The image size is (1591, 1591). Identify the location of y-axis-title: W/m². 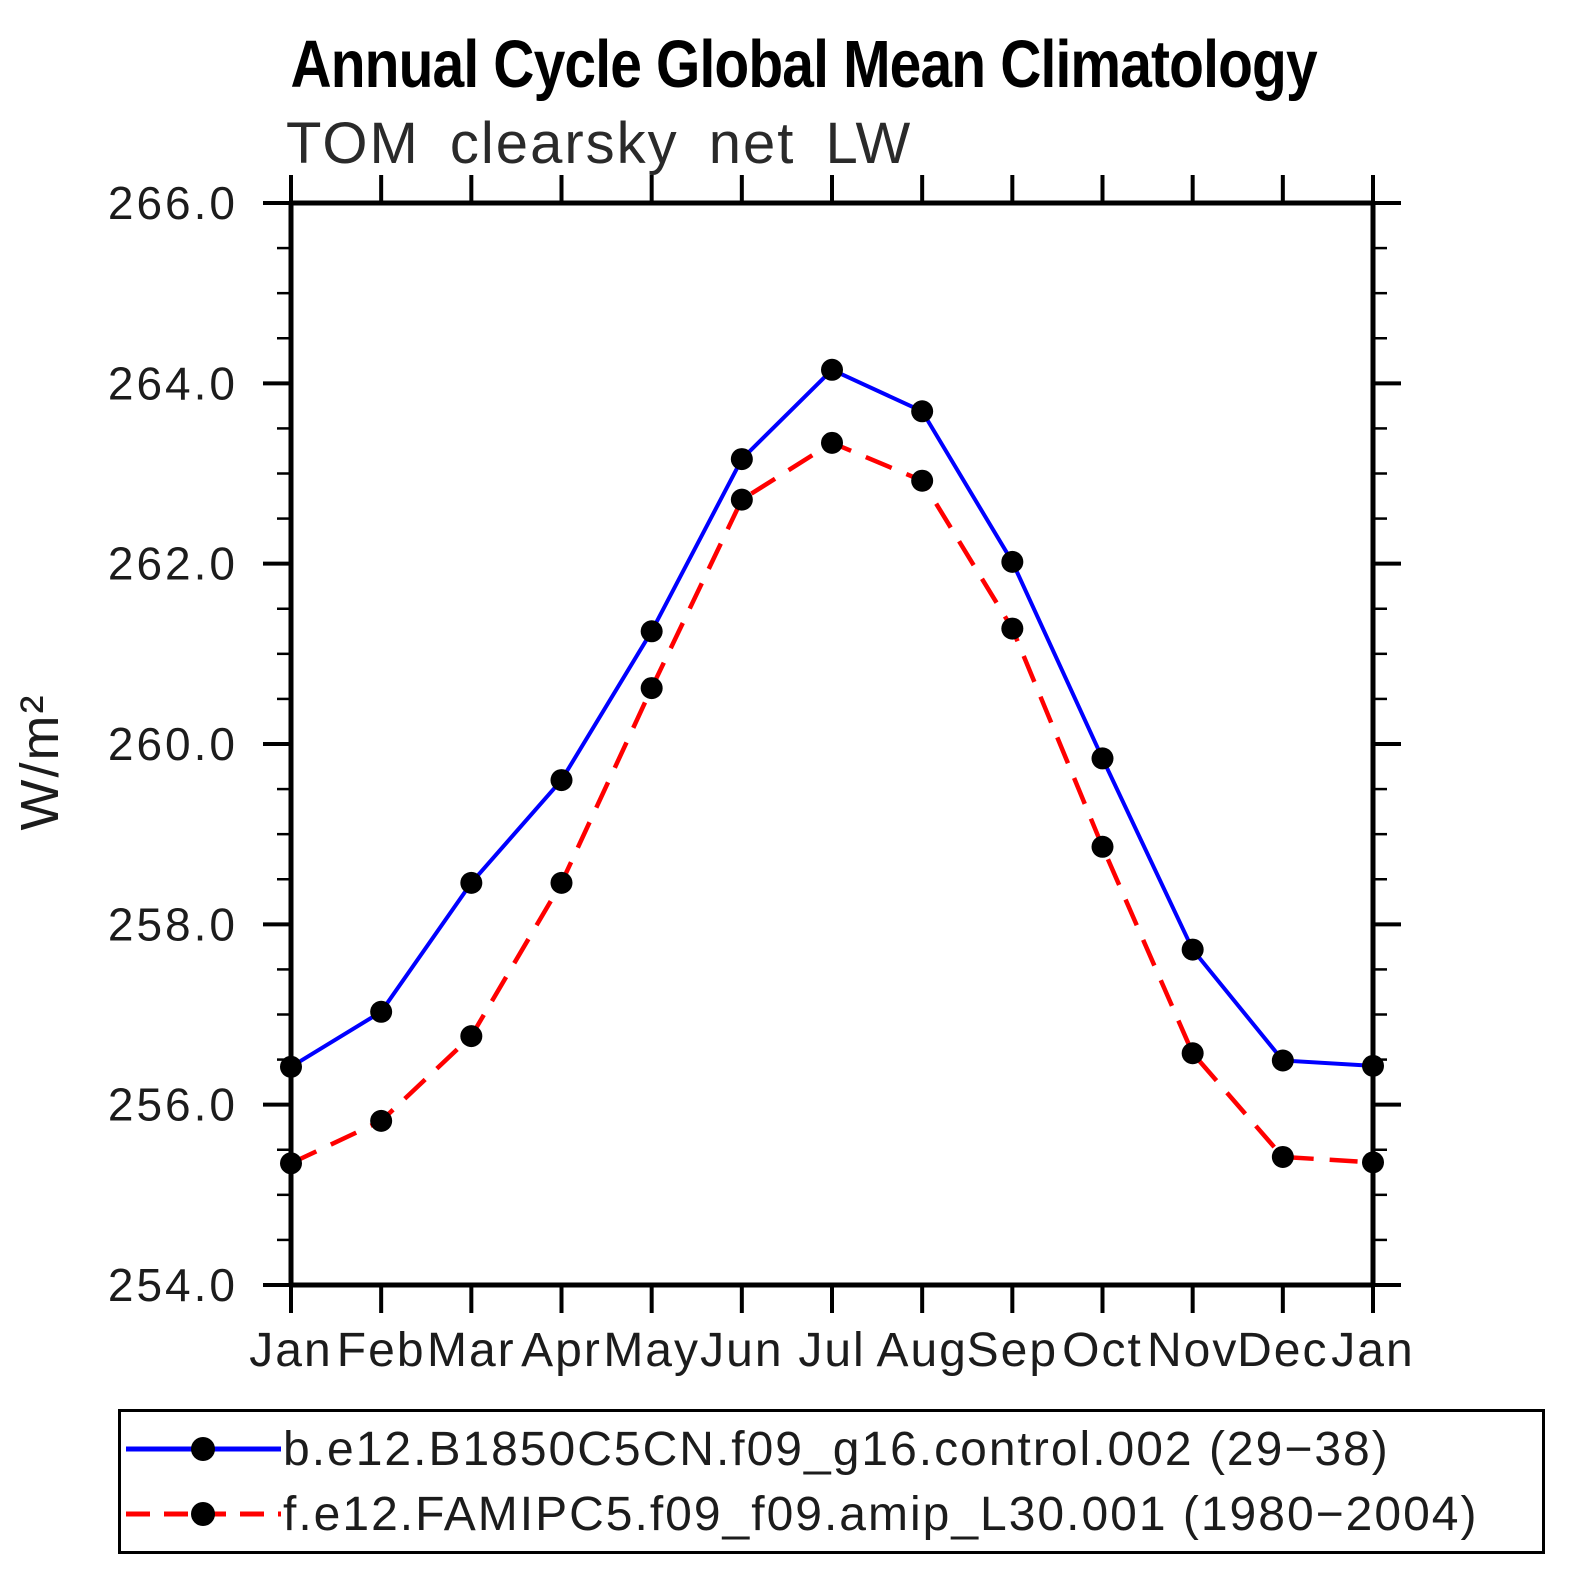
(40, 762).